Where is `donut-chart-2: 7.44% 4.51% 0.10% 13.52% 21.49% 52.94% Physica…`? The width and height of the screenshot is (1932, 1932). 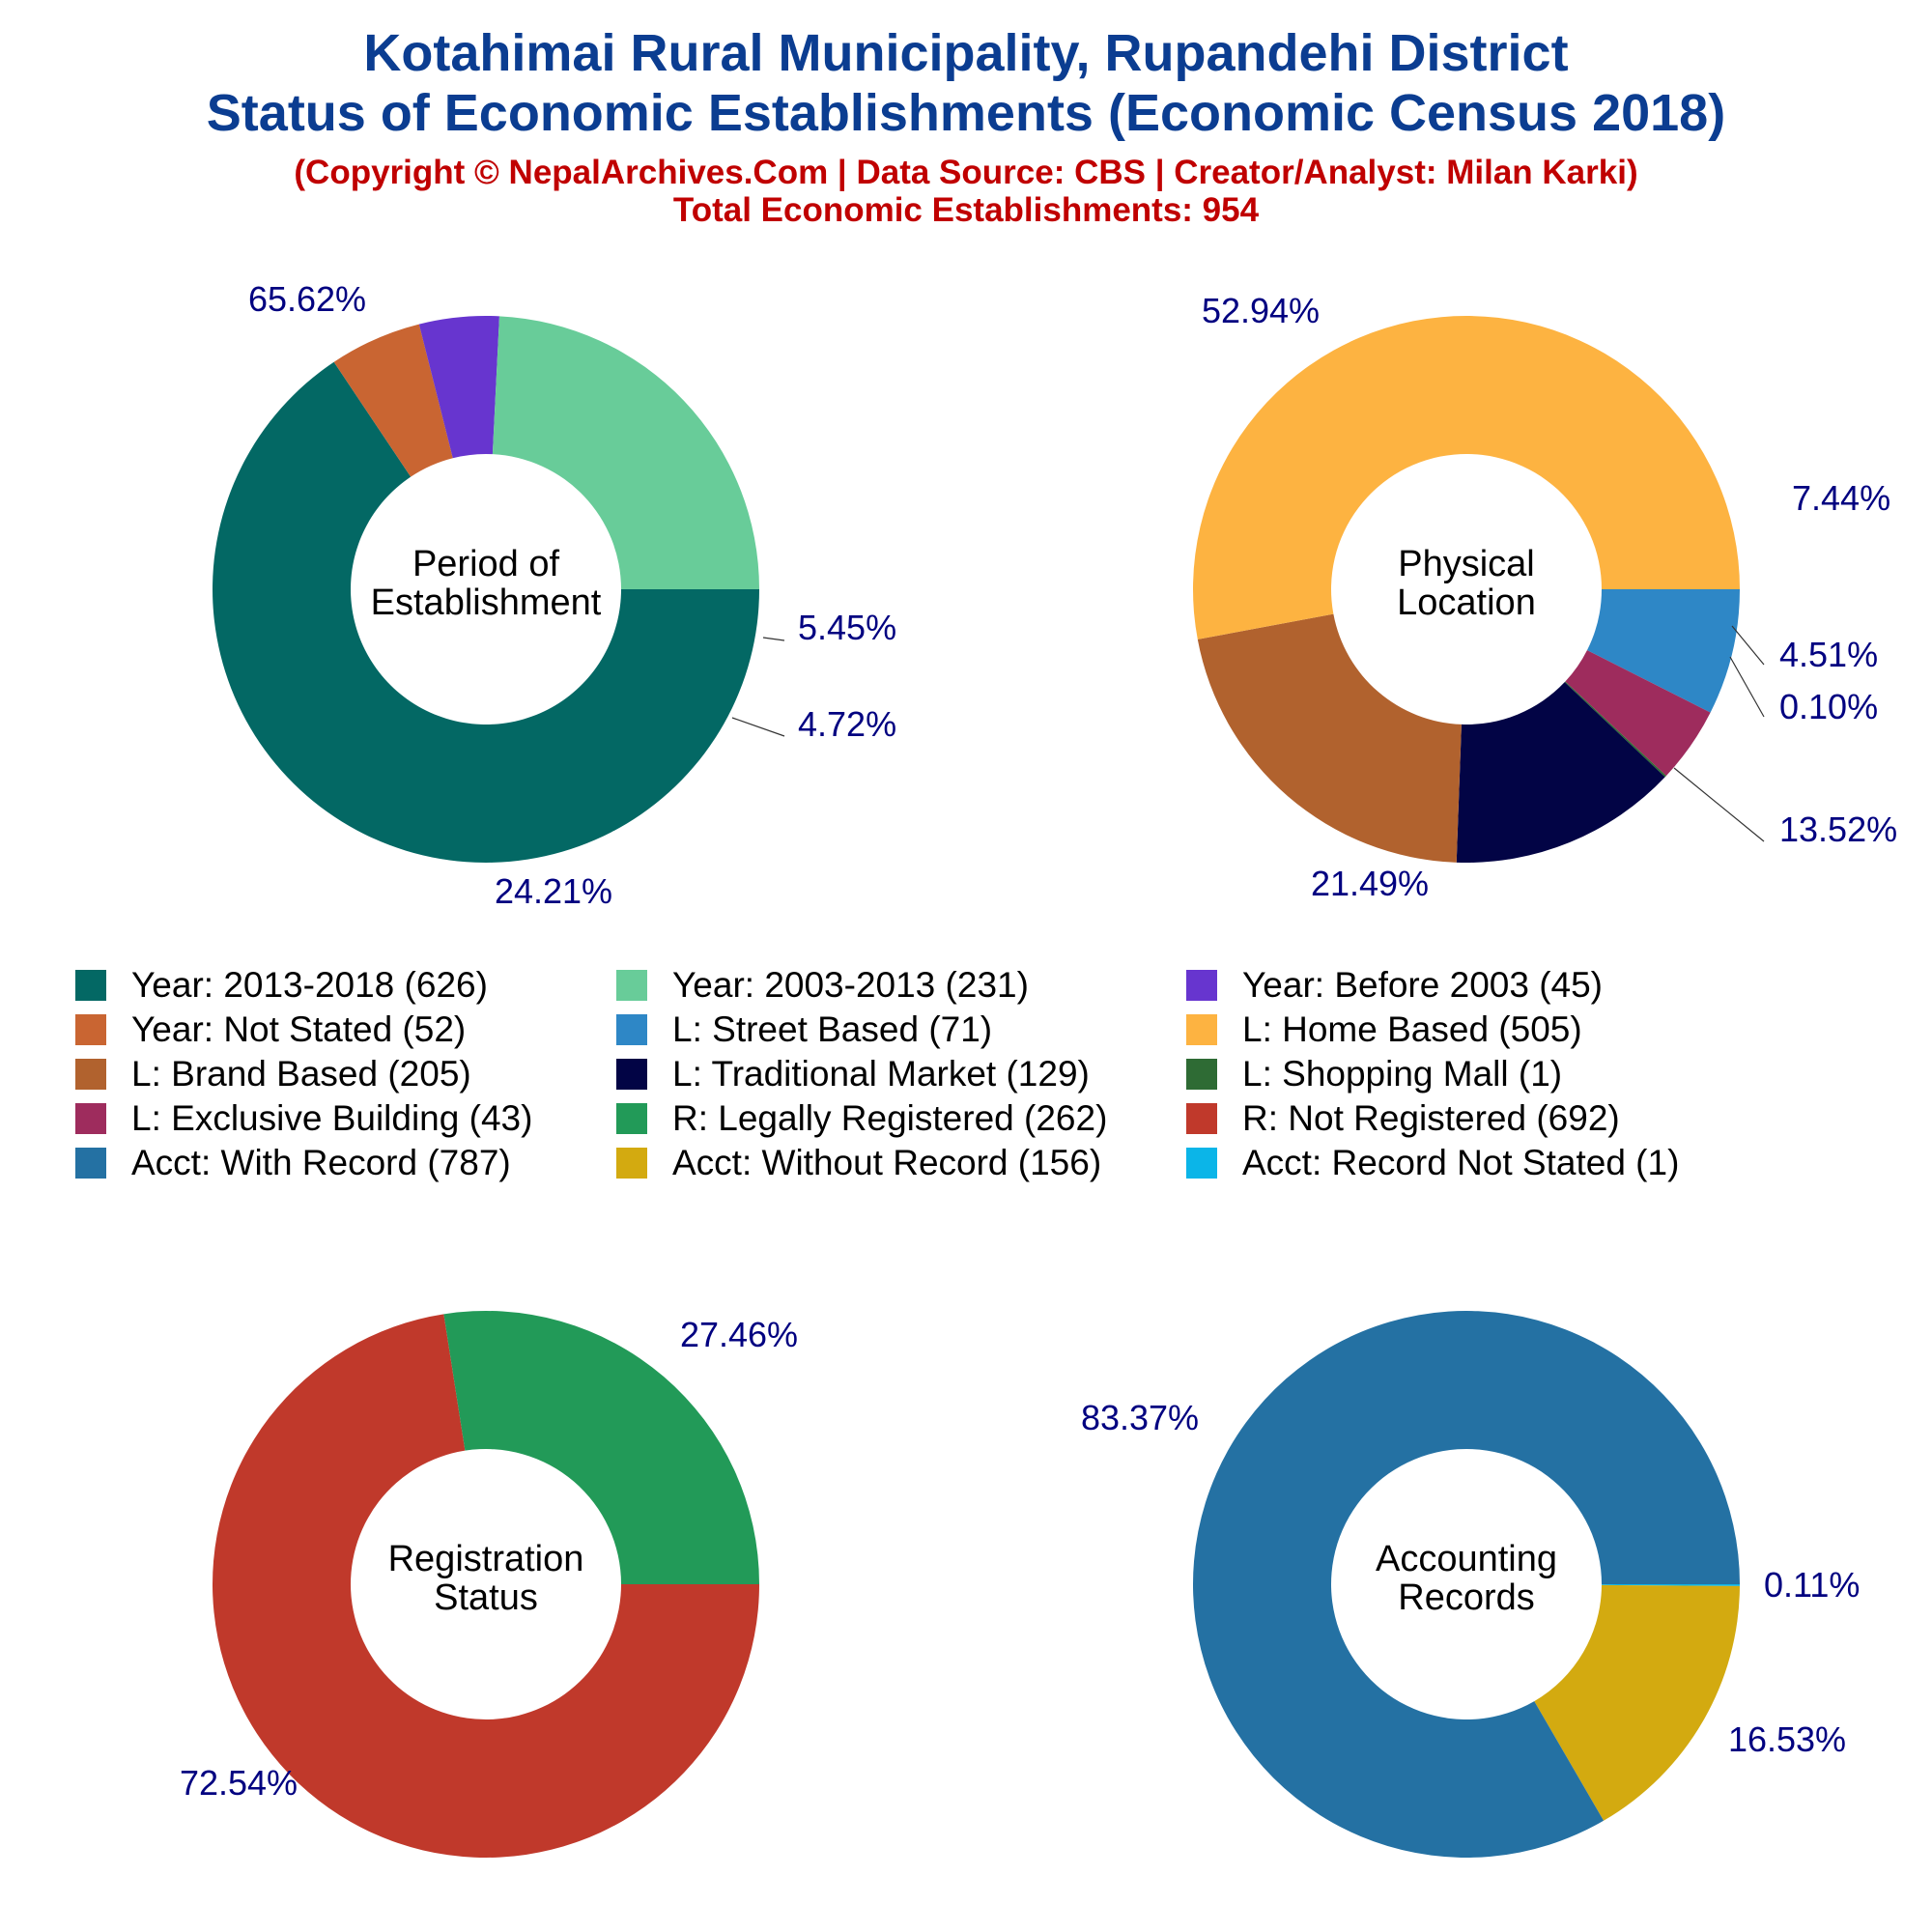 donut-chart-2: 7.44% 4.51% 0.10% 13.52% 21.49% 52.94% Physica… is located at coordinates (1545, 597).